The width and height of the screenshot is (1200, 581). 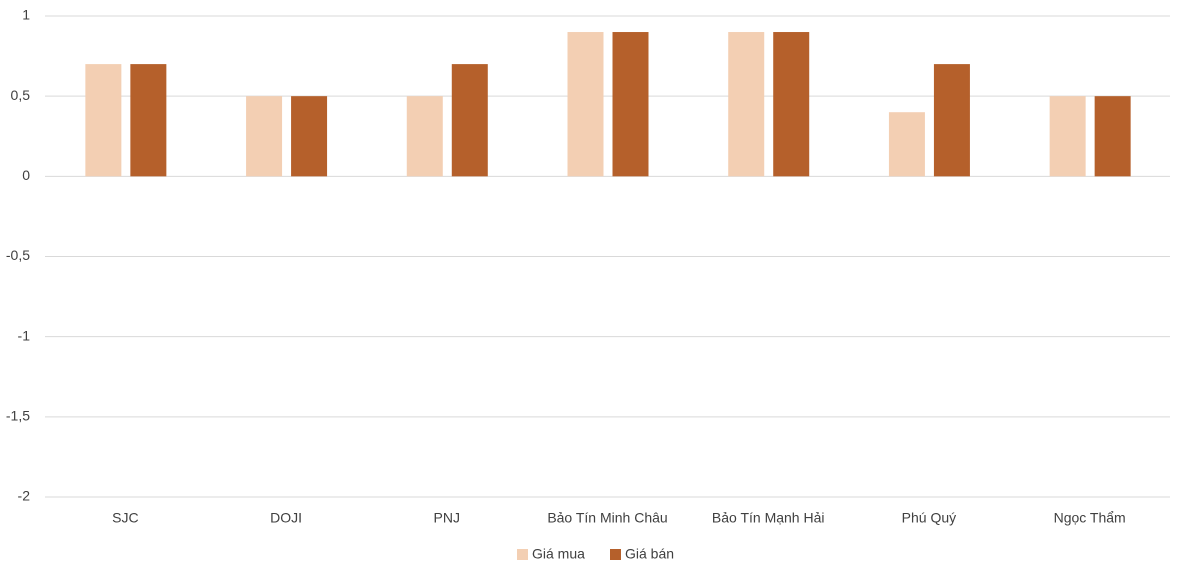 I want to click on y-tick-label: -1, so click(x=24, y=335).